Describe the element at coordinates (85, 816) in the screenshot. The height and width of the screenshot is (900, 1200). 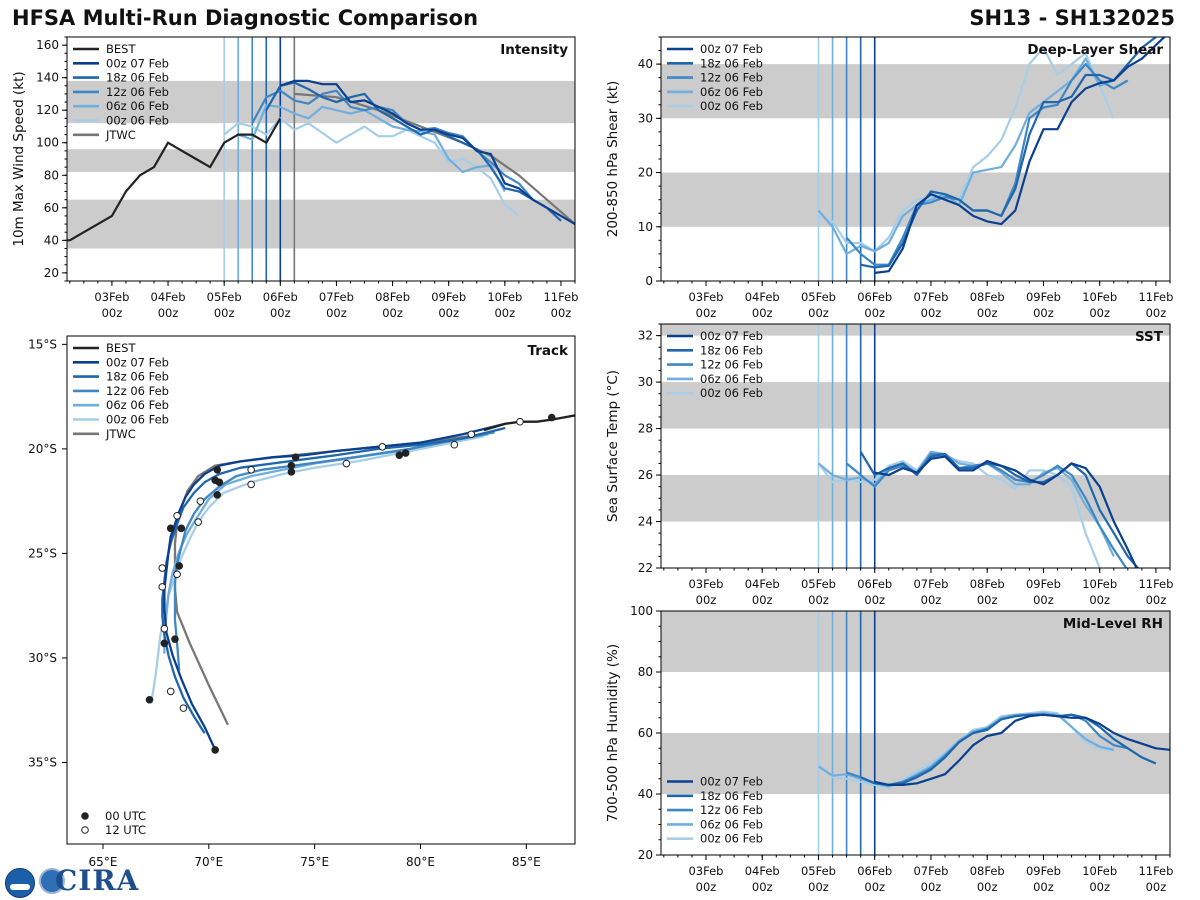
I see `legend-marker-00utc` at that location.